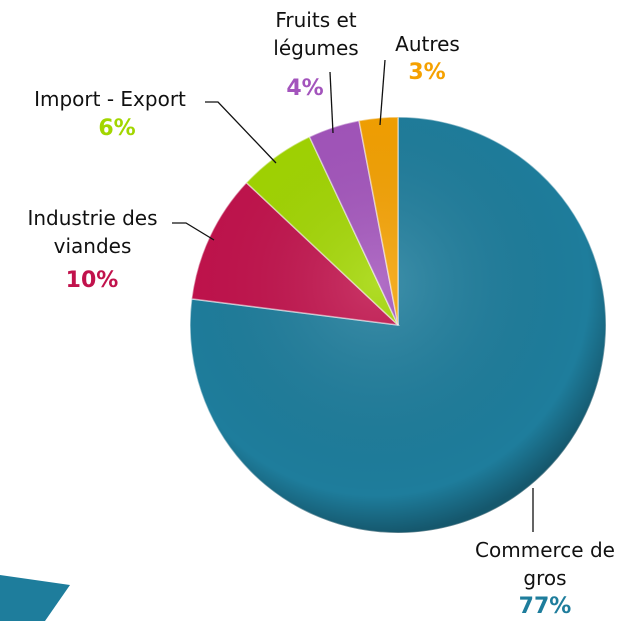  What do you see at coordinates (305, 88) in the screenshot?
I see `value-label: 4%` at bounding box center [305, 88].